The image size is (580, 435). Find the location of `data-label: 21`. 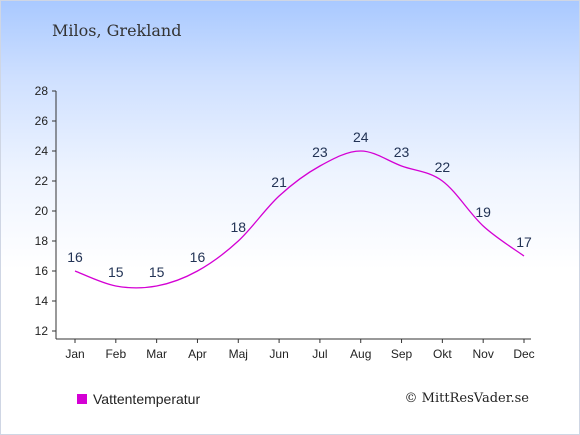

data-label: 21 is located at coordinates (279, 182).